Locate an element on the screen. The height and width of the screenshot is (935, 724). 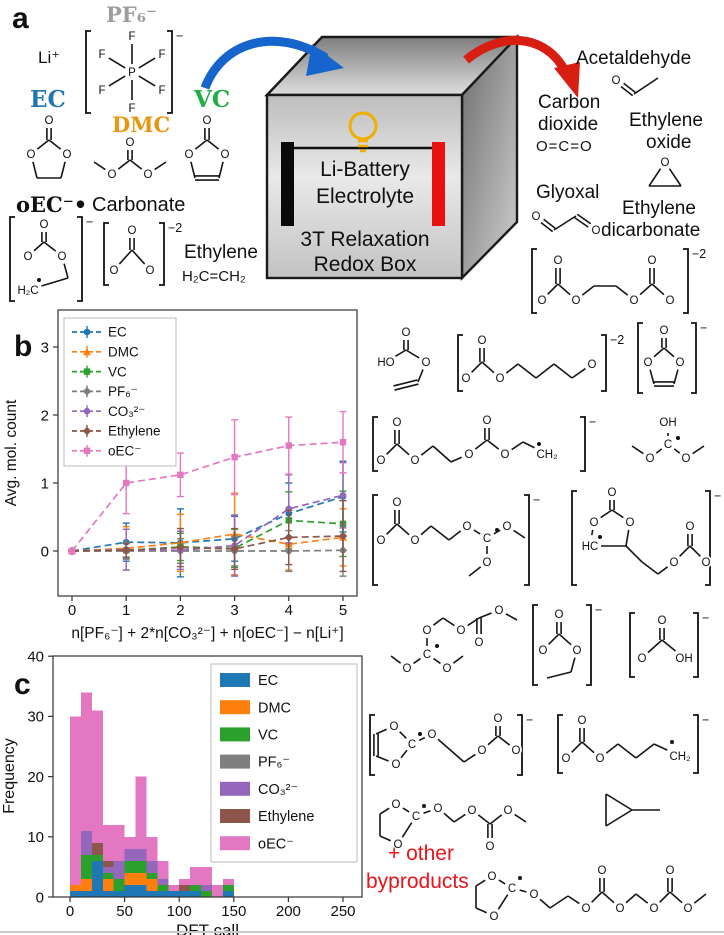
molecule-m1: HO O O is located at coordinates (404, 358).